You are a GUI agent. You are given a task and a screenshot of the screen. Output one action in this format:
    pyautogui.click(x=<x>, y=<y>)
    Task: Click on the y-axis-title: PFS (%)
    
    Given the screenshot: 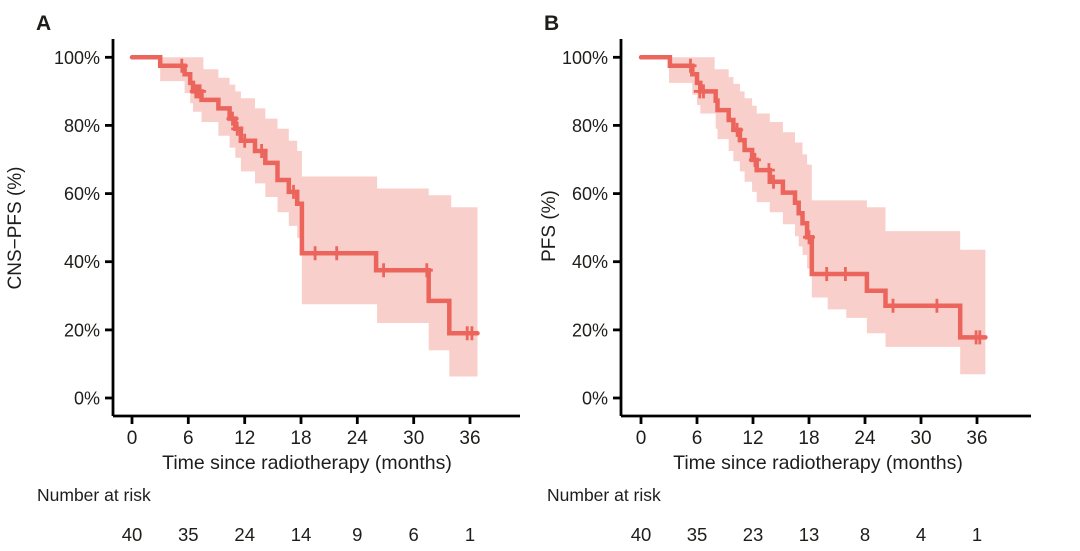 What is the action you would take?
    pyautogui.click(x=550, y=226)
    